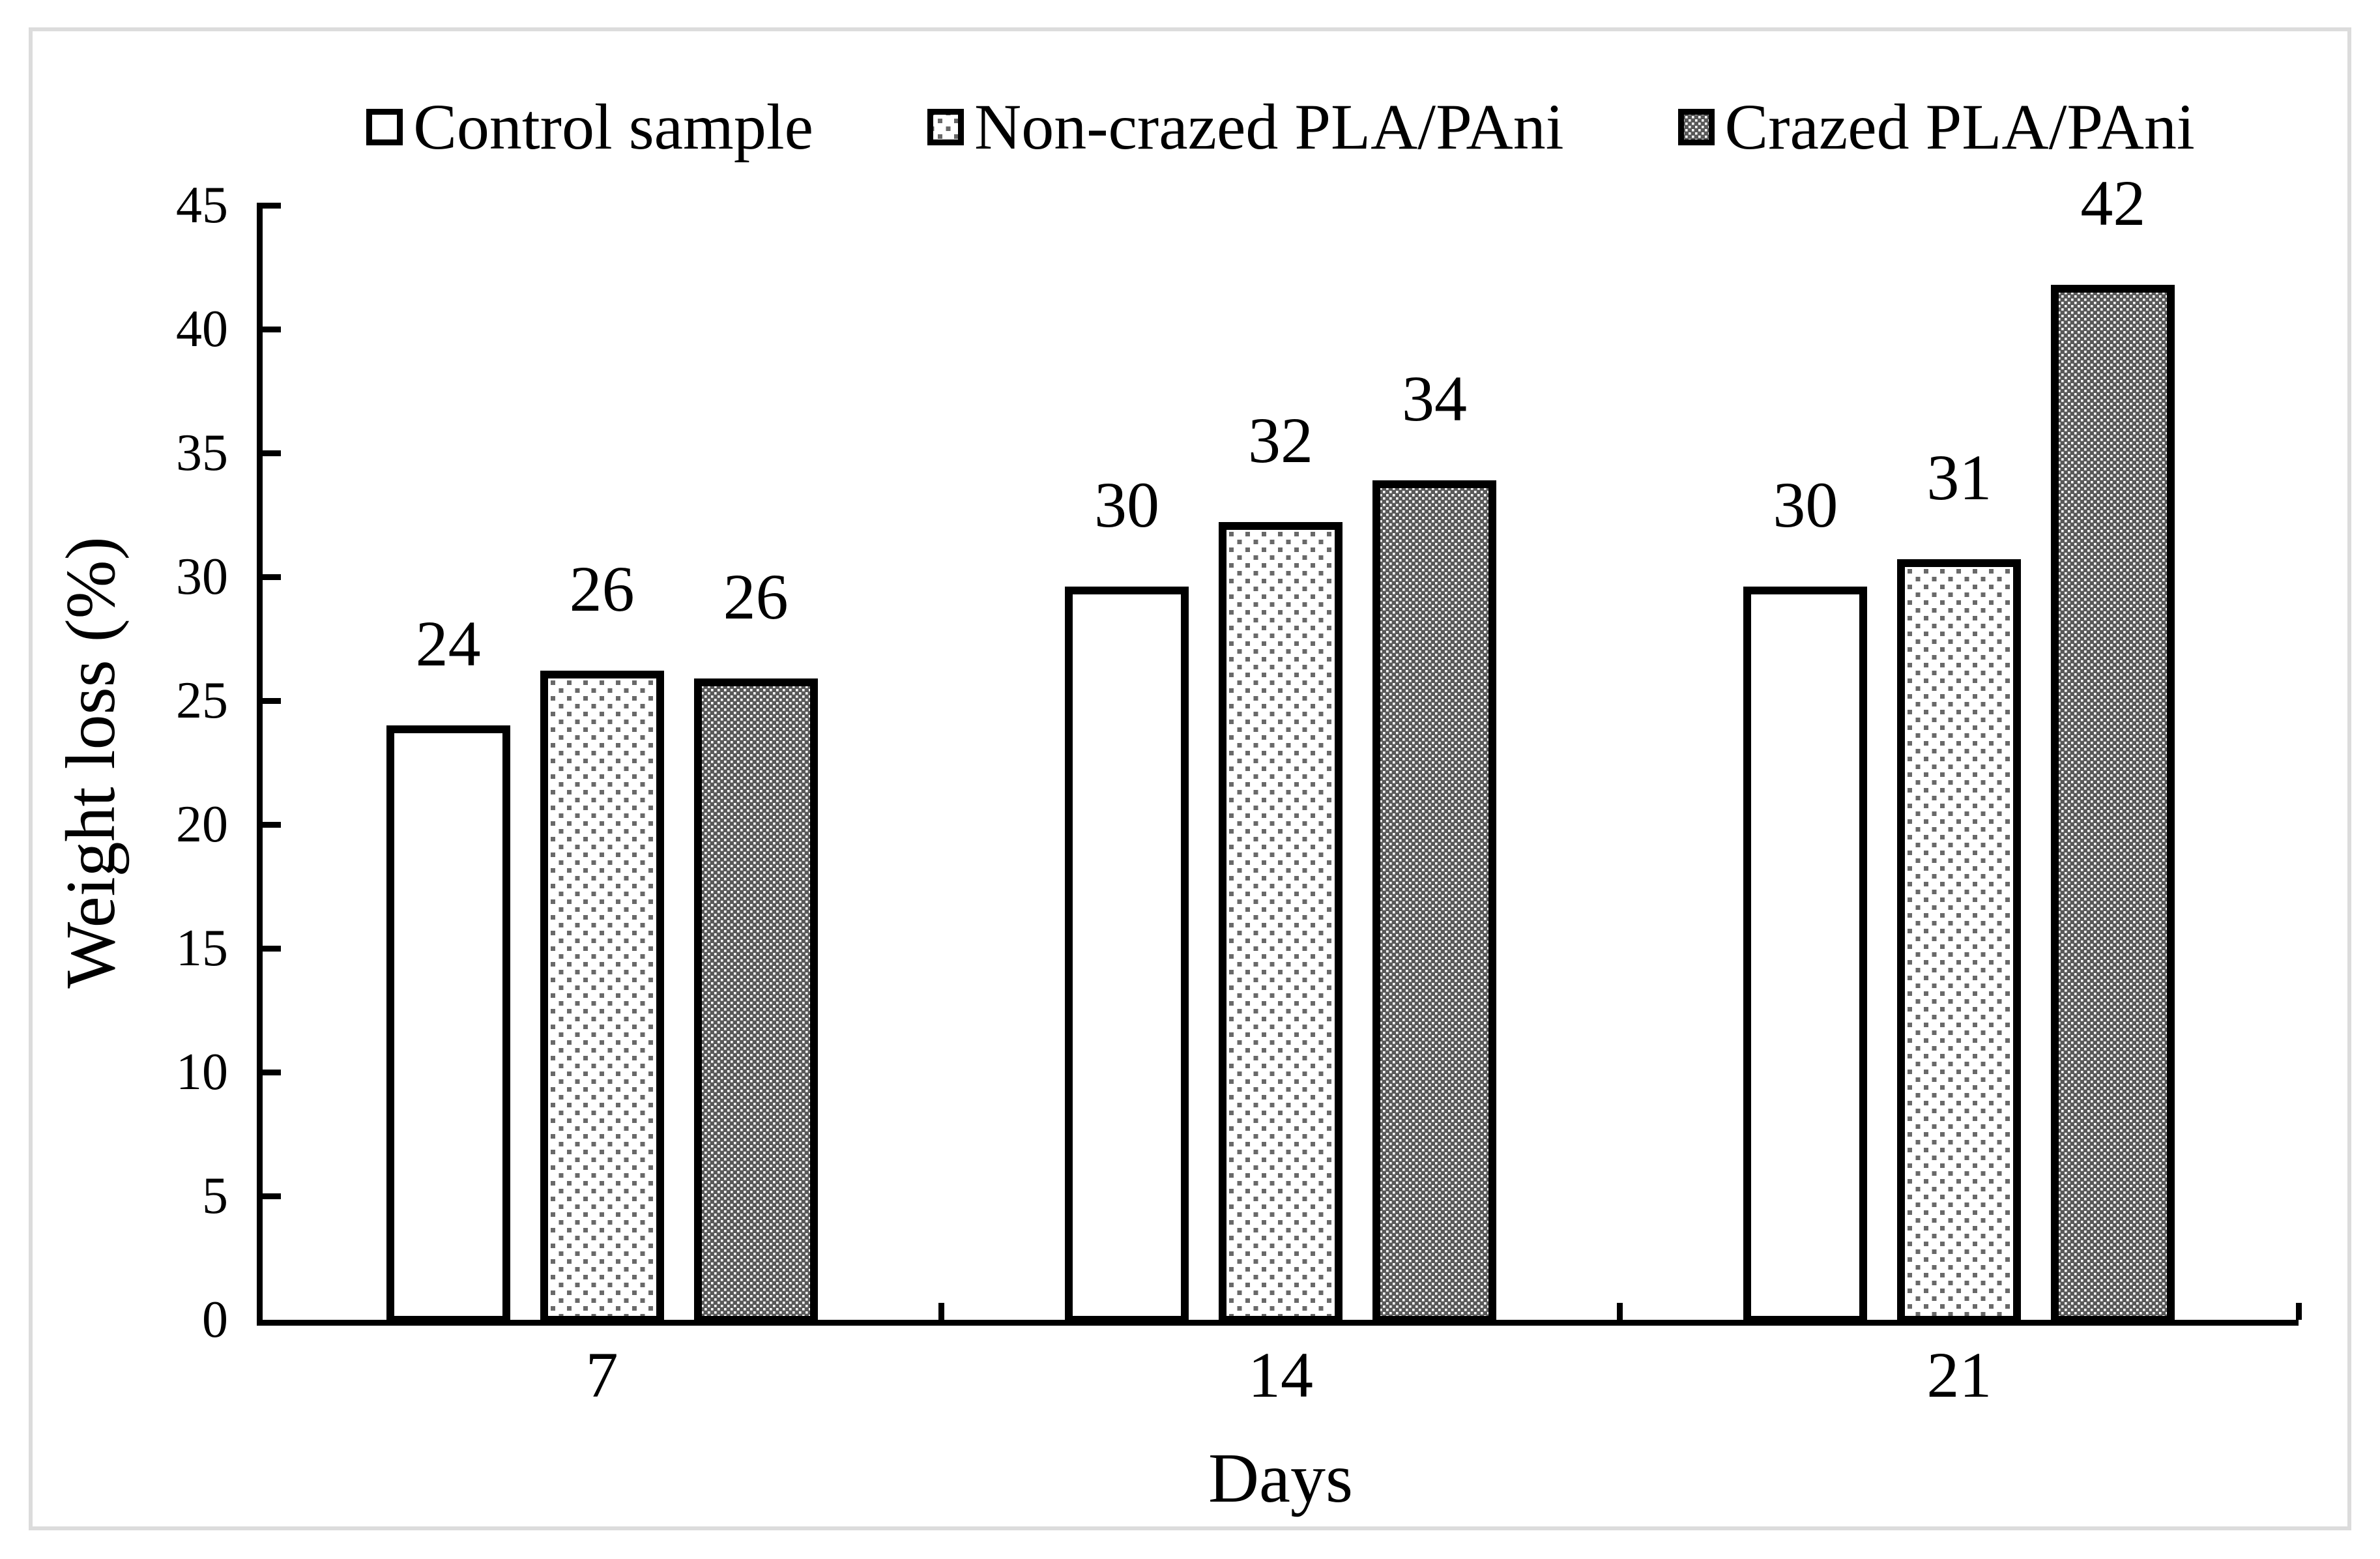 This screenshot has width=2380, height=1559. I want to click on legend-label: Non-crazed PLA/PAni, so click(1269, 127).